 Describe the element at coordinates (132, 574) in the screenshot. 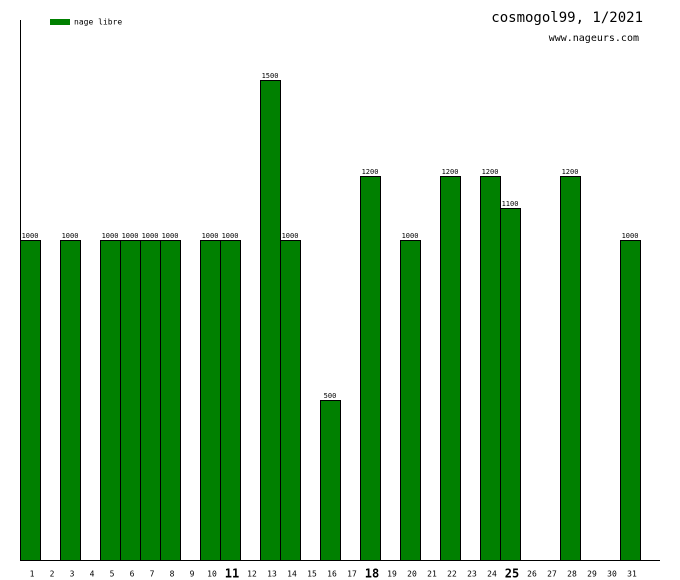

I see `x-tick-label: 6` at that location.